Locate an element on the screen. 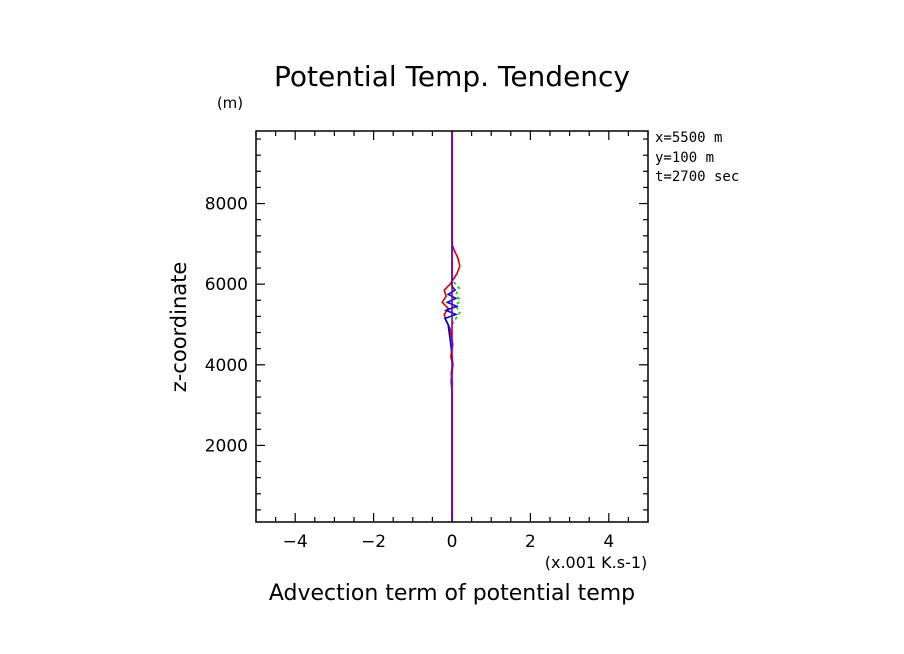 This screenshot has height=654, width=904. x-tick-label: 2 is located at coordinates (530, 542).